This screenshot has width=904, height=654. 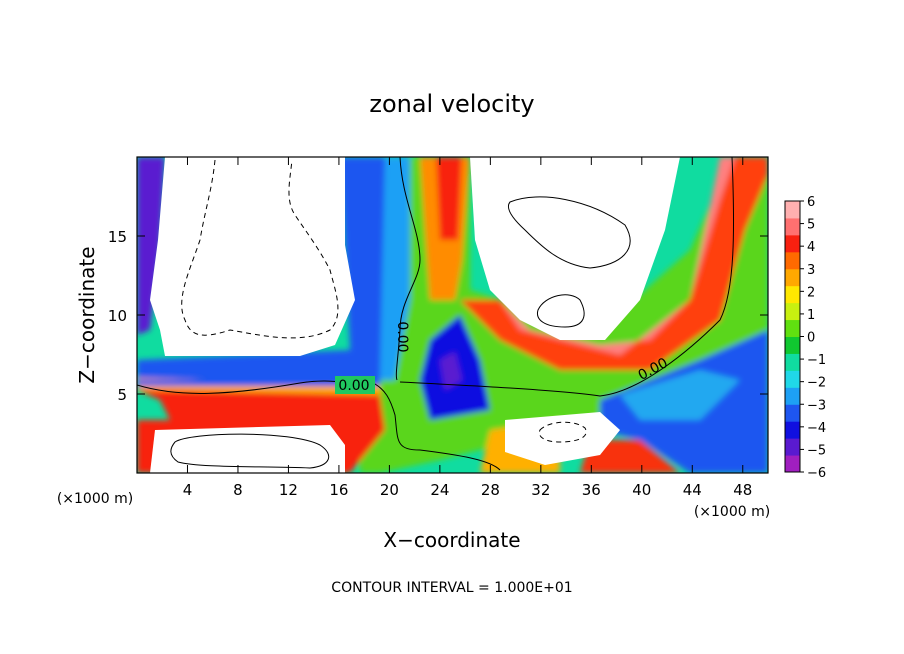 What do you see at coordinates (122, 395) in the screenshot?
I see `y-tick-label: 5` at bounding box center [122, 395].